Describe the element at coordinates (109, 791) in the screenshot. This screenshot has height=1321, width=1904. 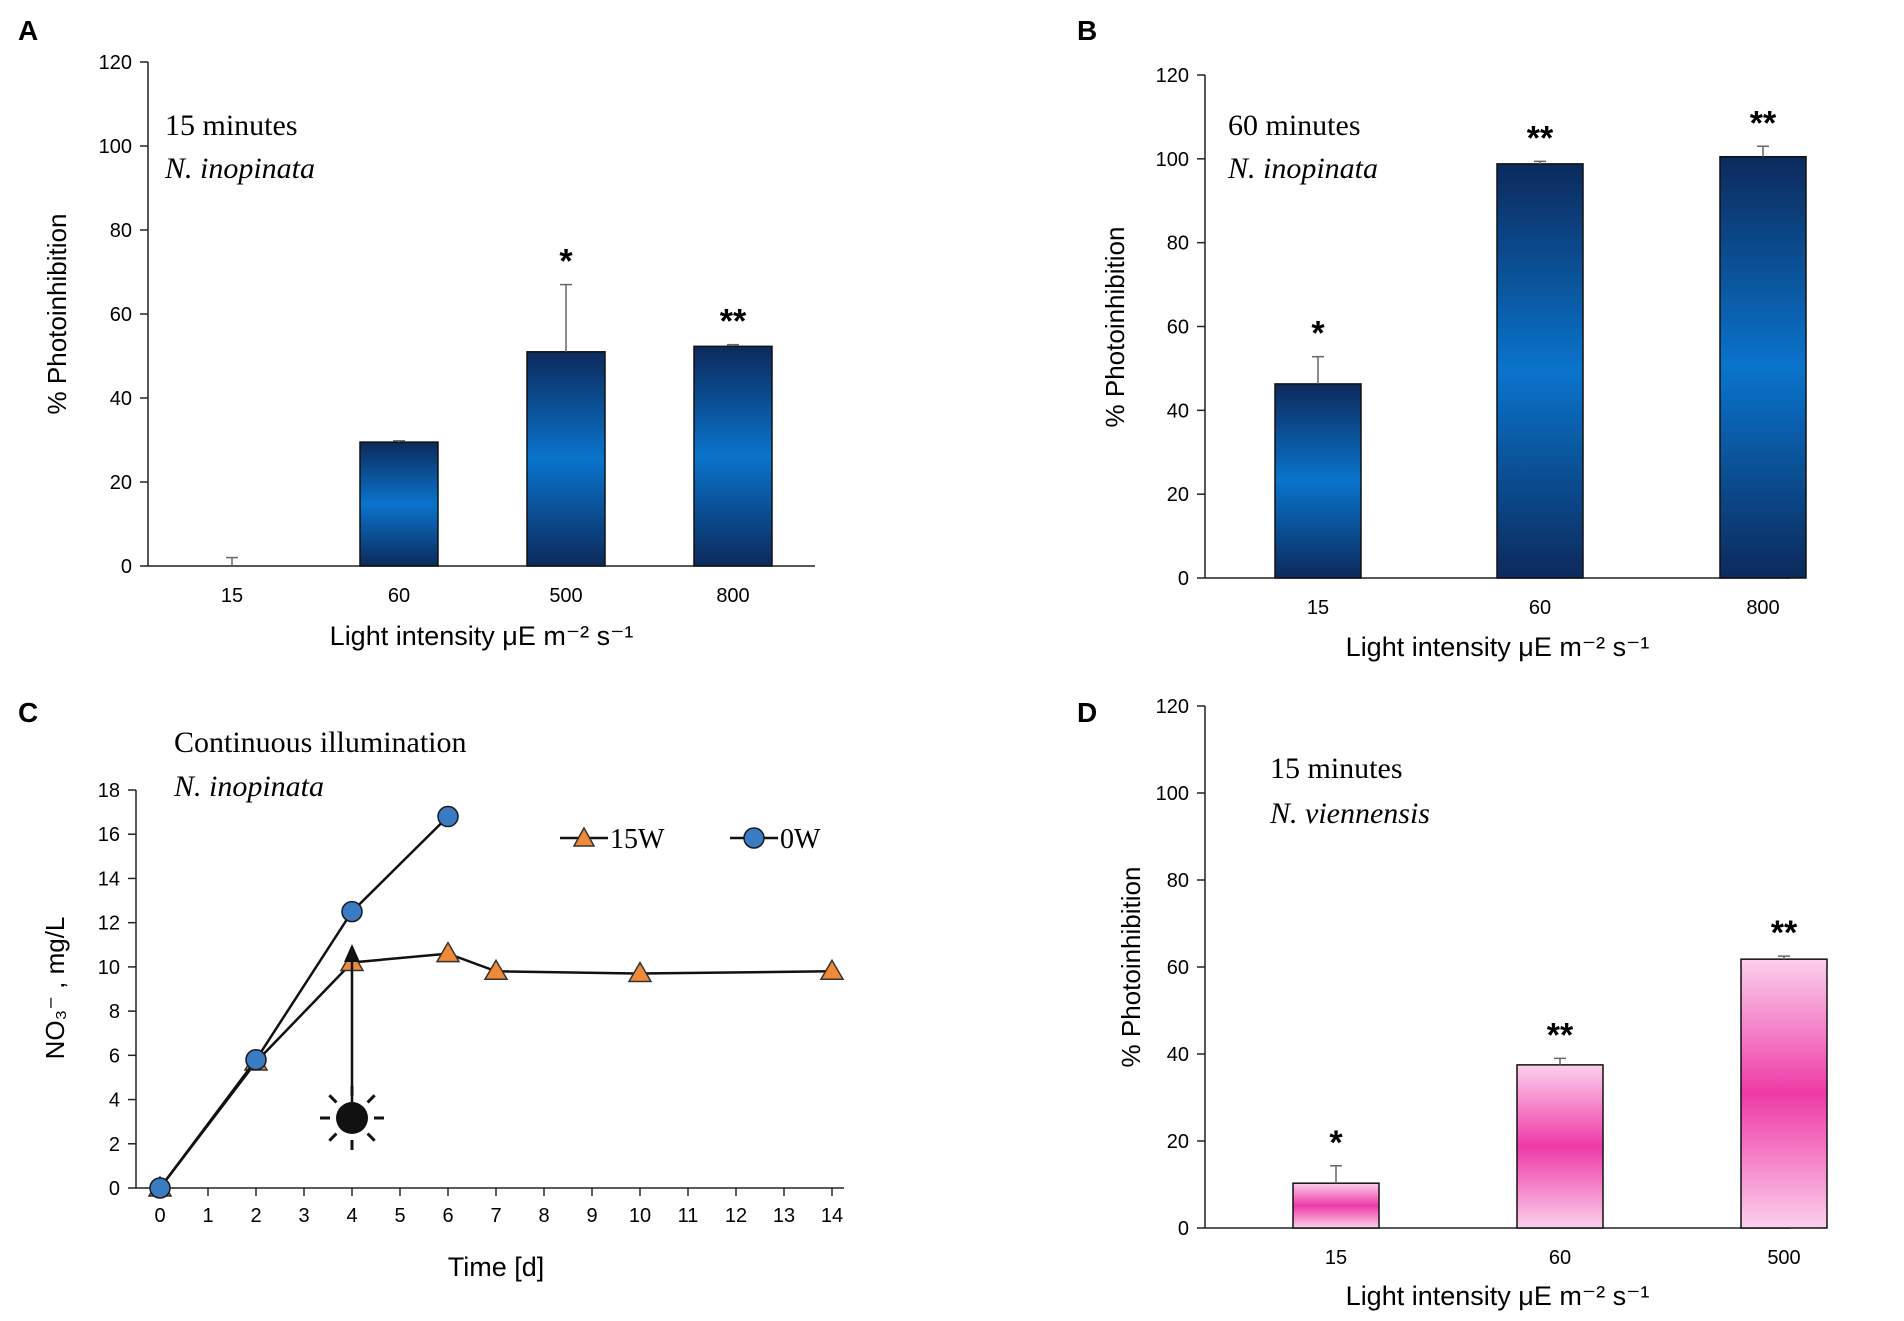
I see `y-tick-label: 18` at that location.